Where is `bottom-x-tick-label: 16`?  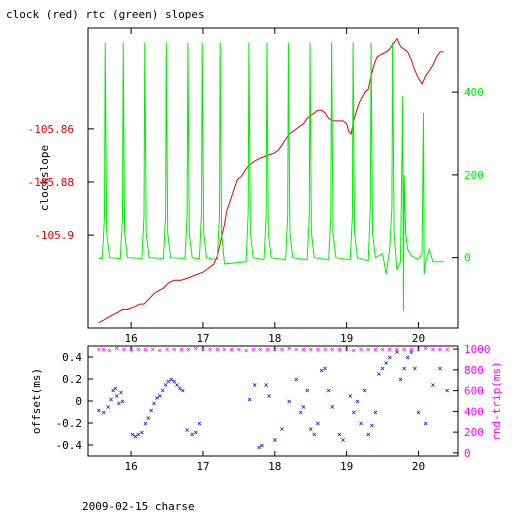 bottom-x-tick-label: 16 is located at coordinates (130, 466).